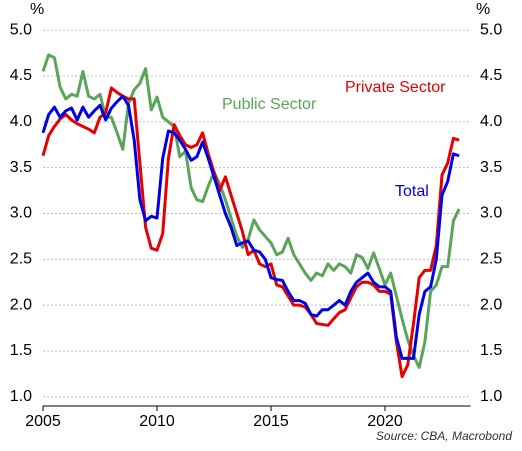  Describe the element at coordinates (395, 87) in the screenshot. I see `series-label: Private Sector` at that location.